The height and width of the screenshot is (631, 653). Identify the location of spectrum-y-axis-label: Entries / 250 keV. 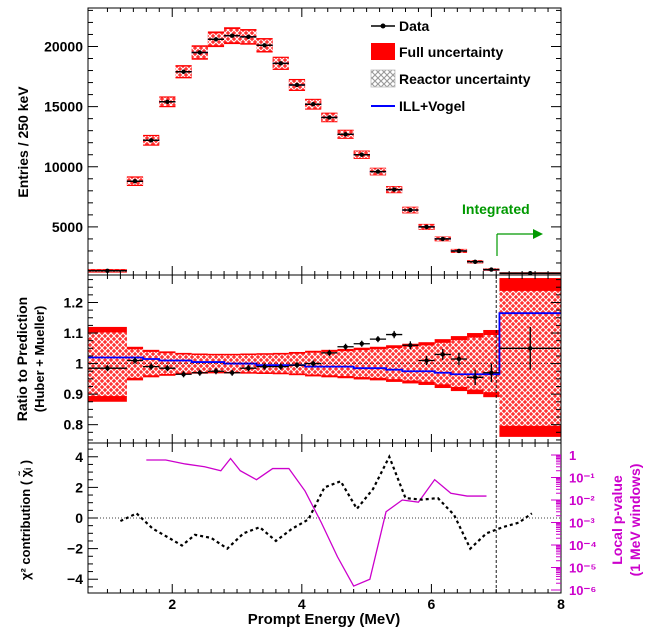
(23, 142).